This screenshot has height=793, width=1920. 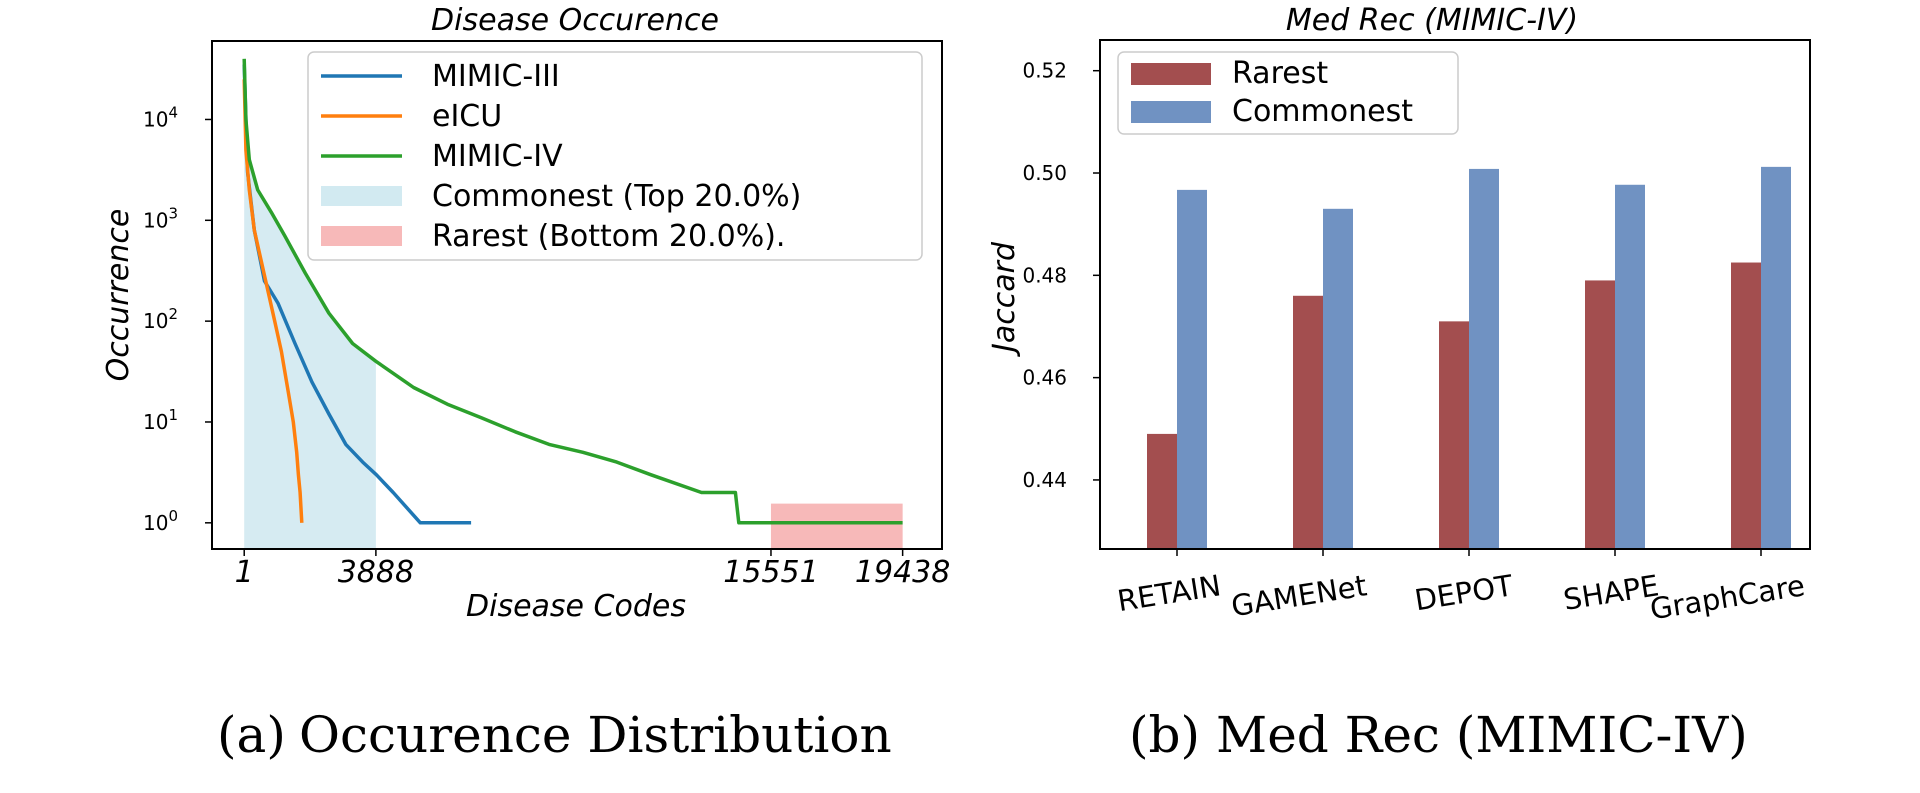 What do you see at coordinates (1728, 597) in the screenshot?
I see `x-tick-label: GraphCare` at bounding box center [1728, 597].